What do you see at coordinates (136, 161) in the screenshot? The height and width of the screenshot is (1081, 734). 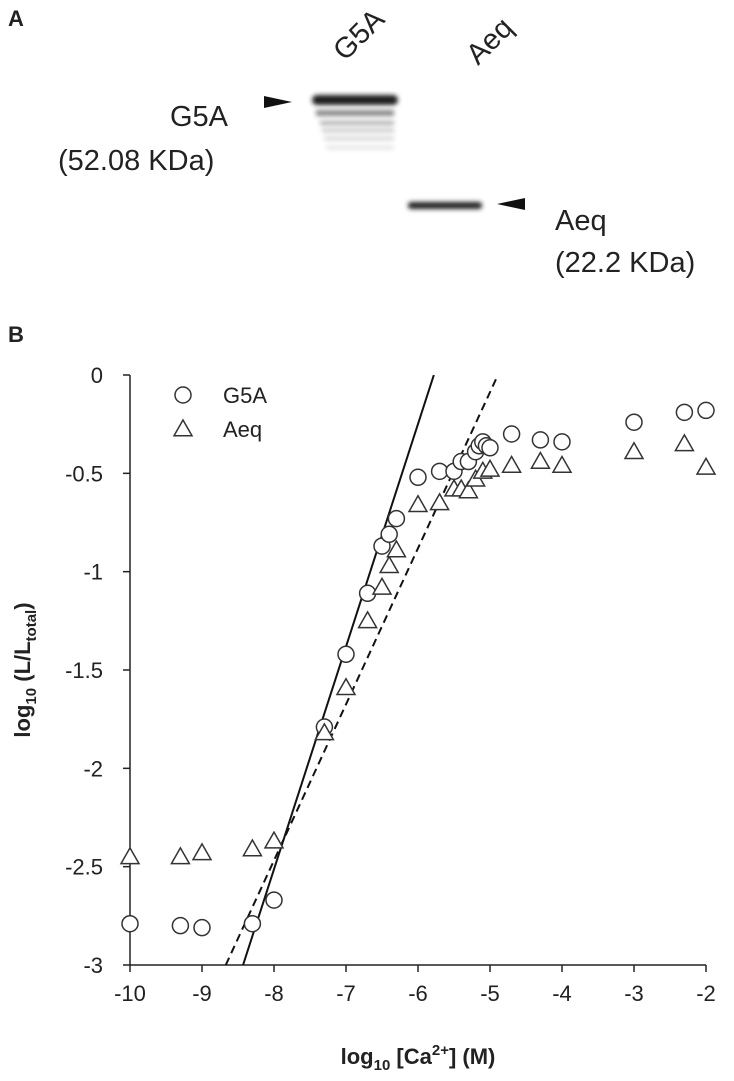 I see `band-size: (52.08 KDa)` at bounding box center [136, 161].